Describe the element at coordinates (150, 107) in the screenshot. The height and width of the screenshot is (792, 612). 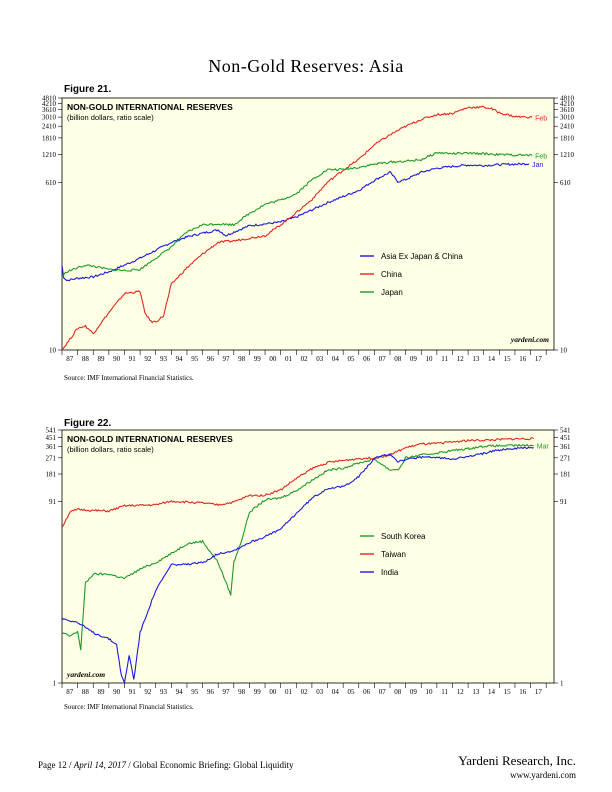
I see `chart-title: NON-GOLD INTERNATIONAL RESERVES` at that location.